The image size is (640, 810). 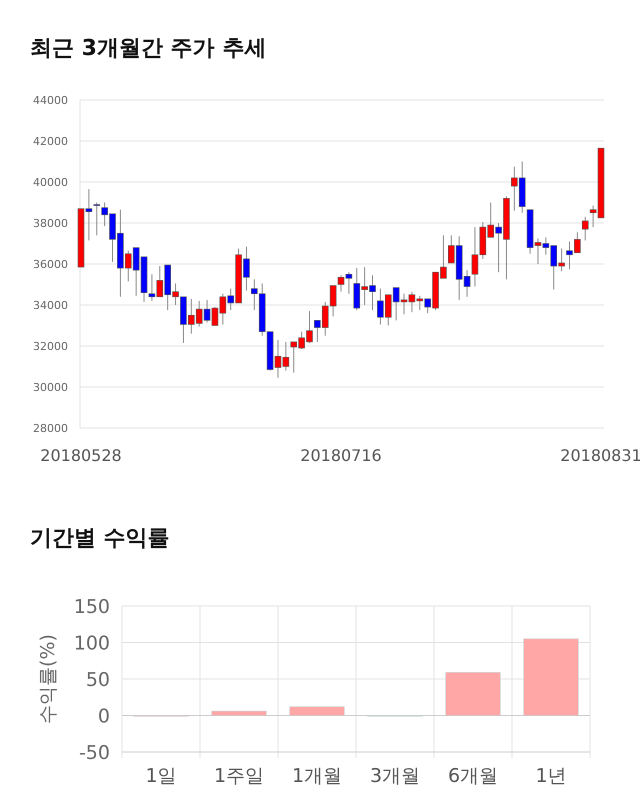 I want to click on y-tick-label: 34000, so click(x=50, y=305).